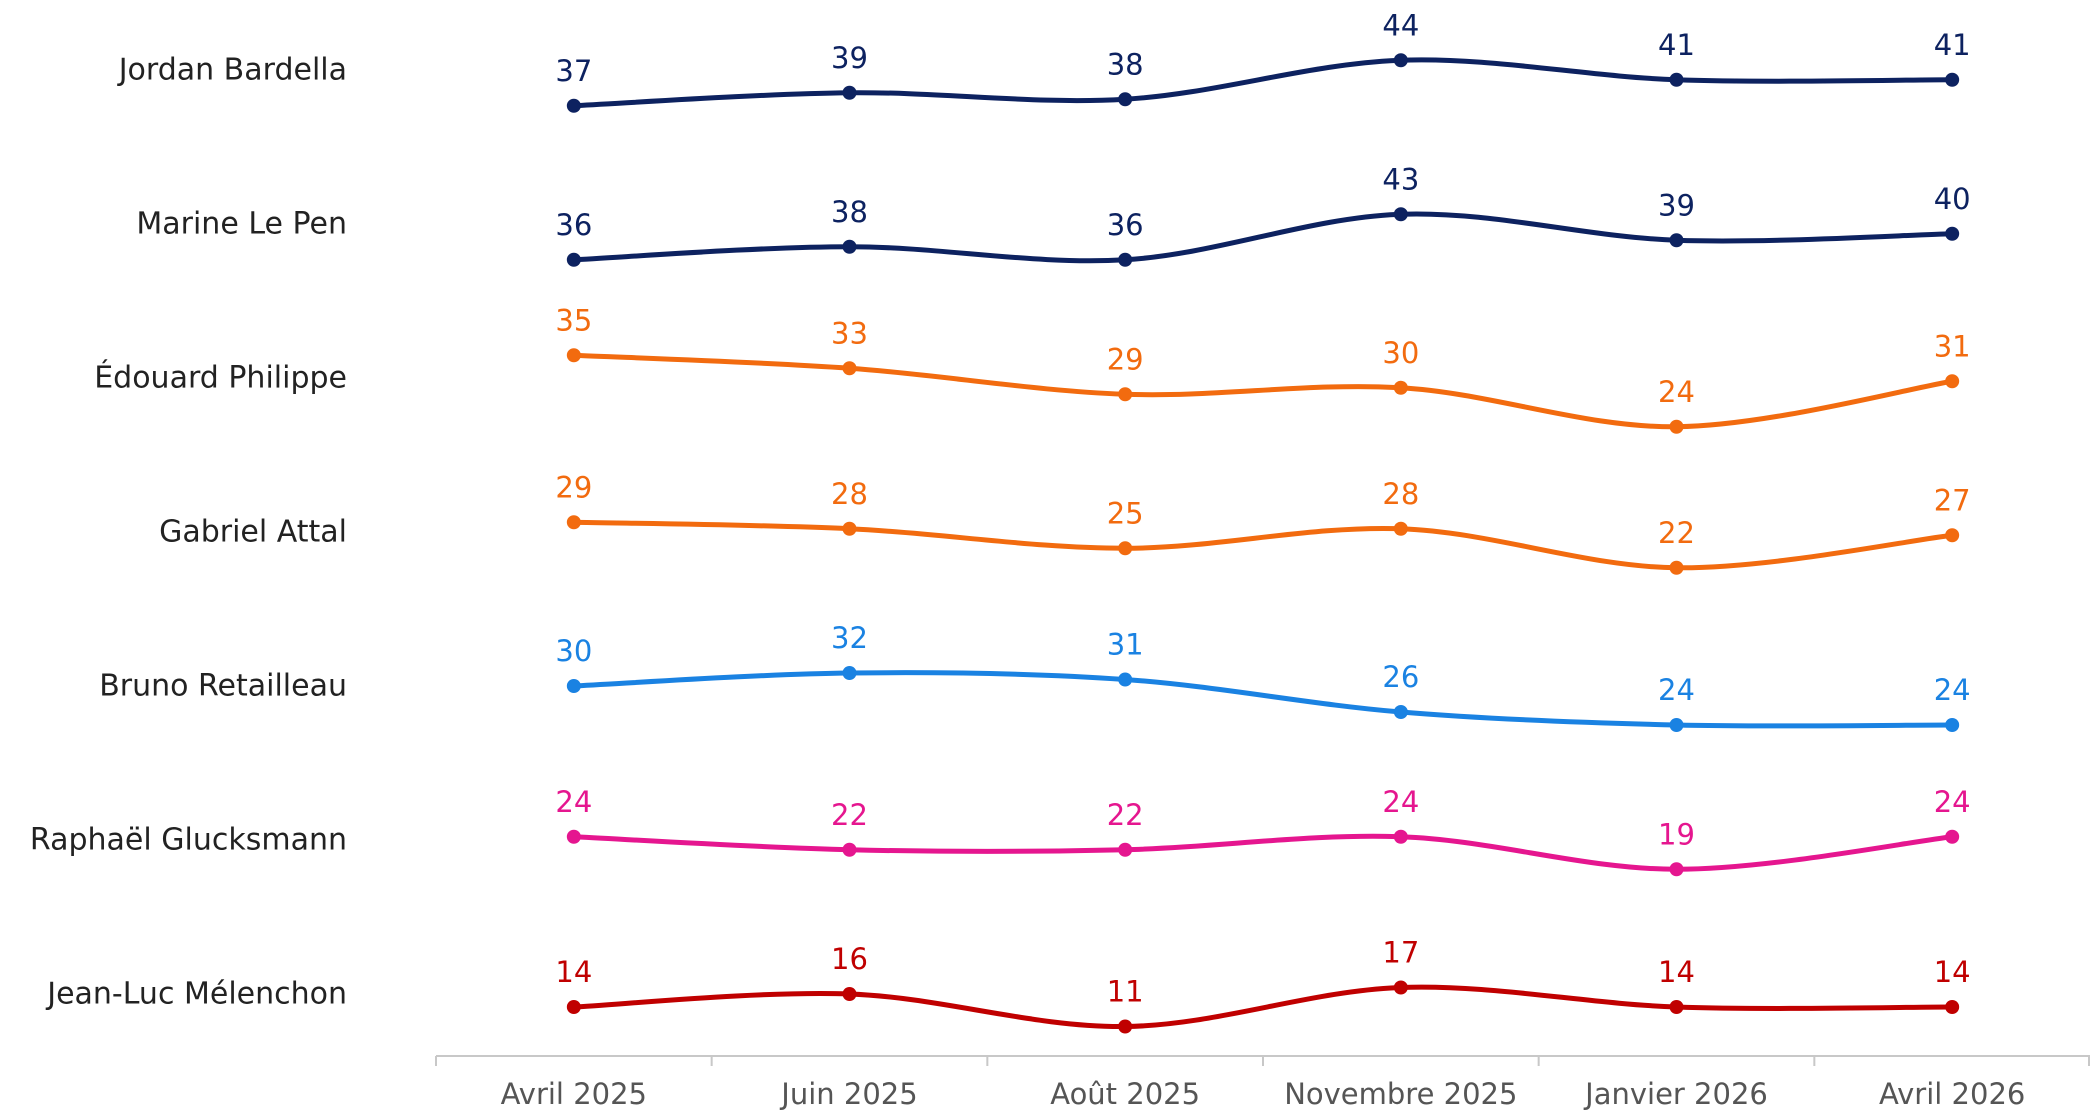 This screenshot has width=2090, height=1110. What do you see at coordinates (574, 1093) in the screenshot?
I see `x-tick-label: Avril 2025` at bounding box center [574, 1093].